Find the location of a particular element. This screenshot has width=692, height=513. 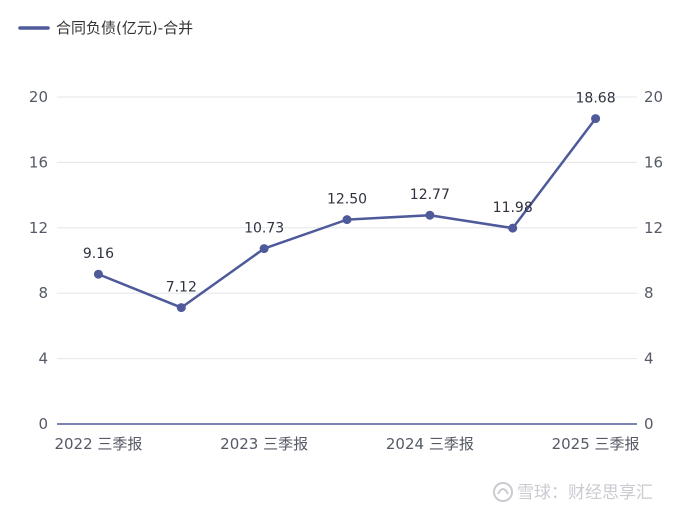

y-axis-left: 0 4 8 12 16 20 is located at coordinates (38, 260).